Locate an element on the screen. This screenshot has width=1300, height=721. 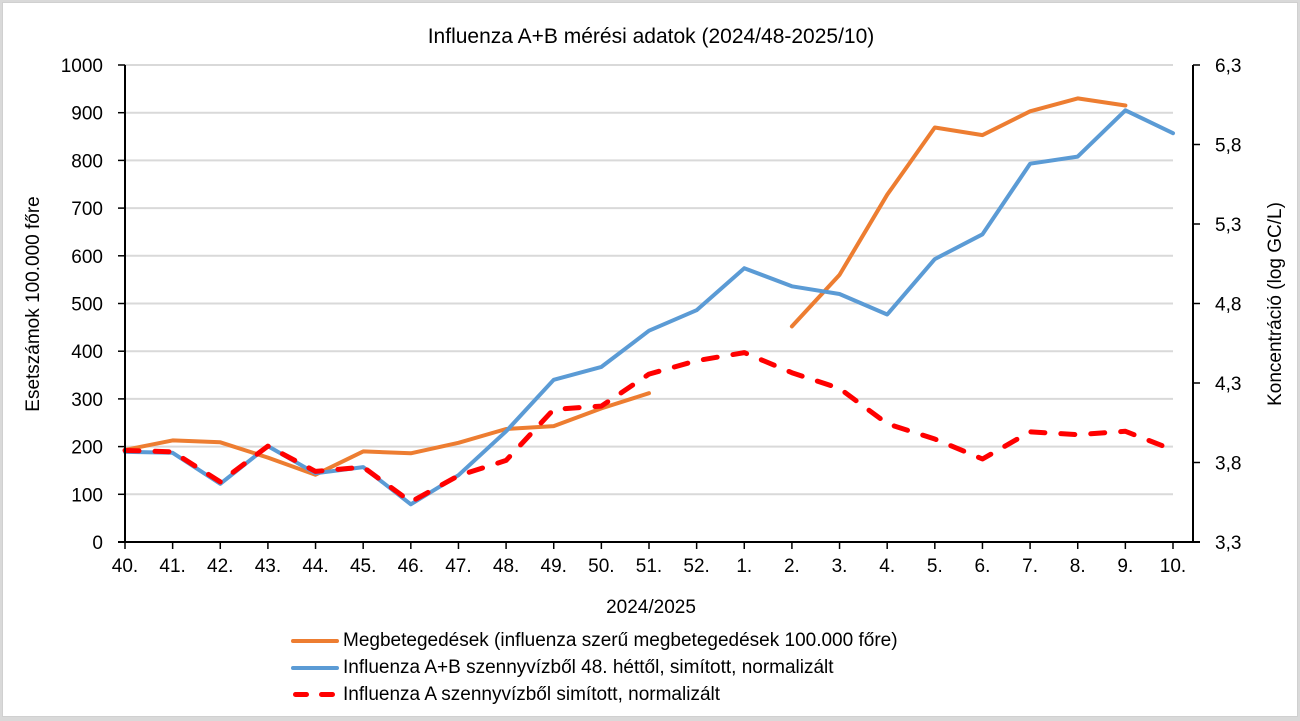
y-tick-label: 800 is located at coordinates (87, 161).